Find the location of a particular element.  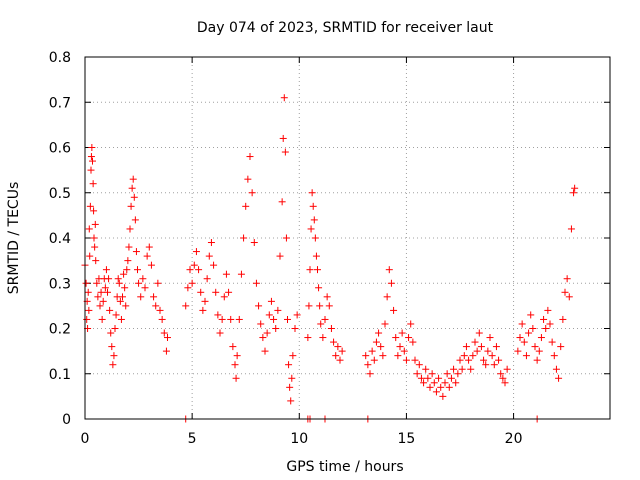

y-tick-label: 0.7 is located at coordinates (60, 103).